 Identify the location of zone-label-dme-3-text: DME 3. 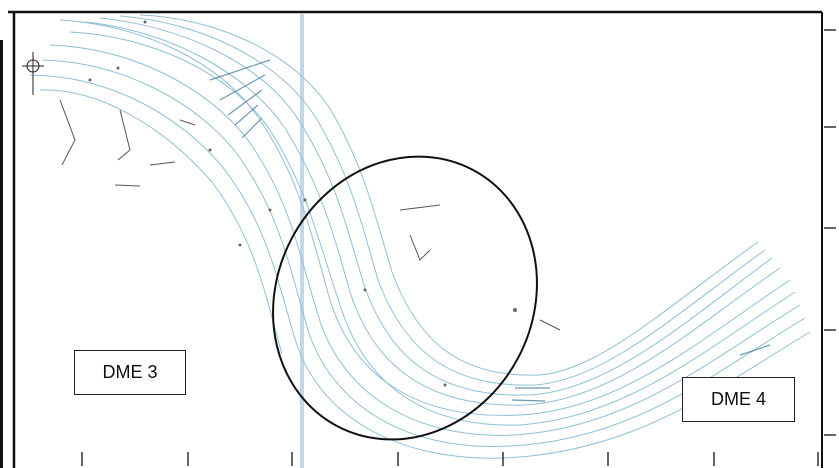
(130, 372).